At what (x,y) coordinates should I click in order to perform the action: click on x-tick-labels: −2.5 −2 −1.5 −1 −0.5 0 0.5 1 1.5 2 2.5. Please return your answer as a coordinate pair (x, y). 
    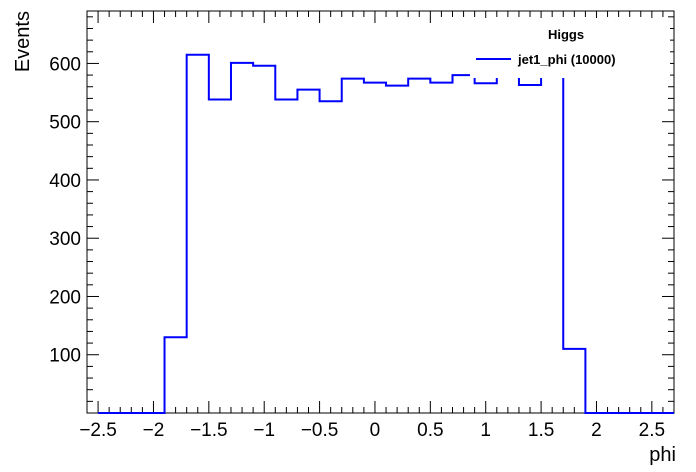
    Looking at the image, I should click on (372, 430).